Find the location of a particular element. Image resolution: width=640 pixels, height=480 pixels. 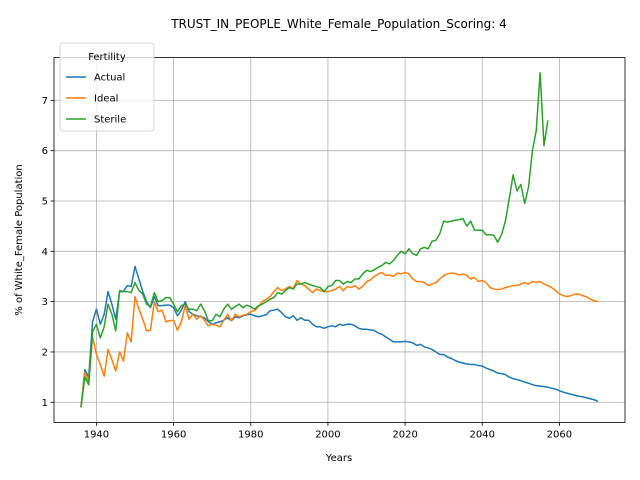

y-axis: 1 2 3 4 5 6 7 is located at coordinates (48, 252).